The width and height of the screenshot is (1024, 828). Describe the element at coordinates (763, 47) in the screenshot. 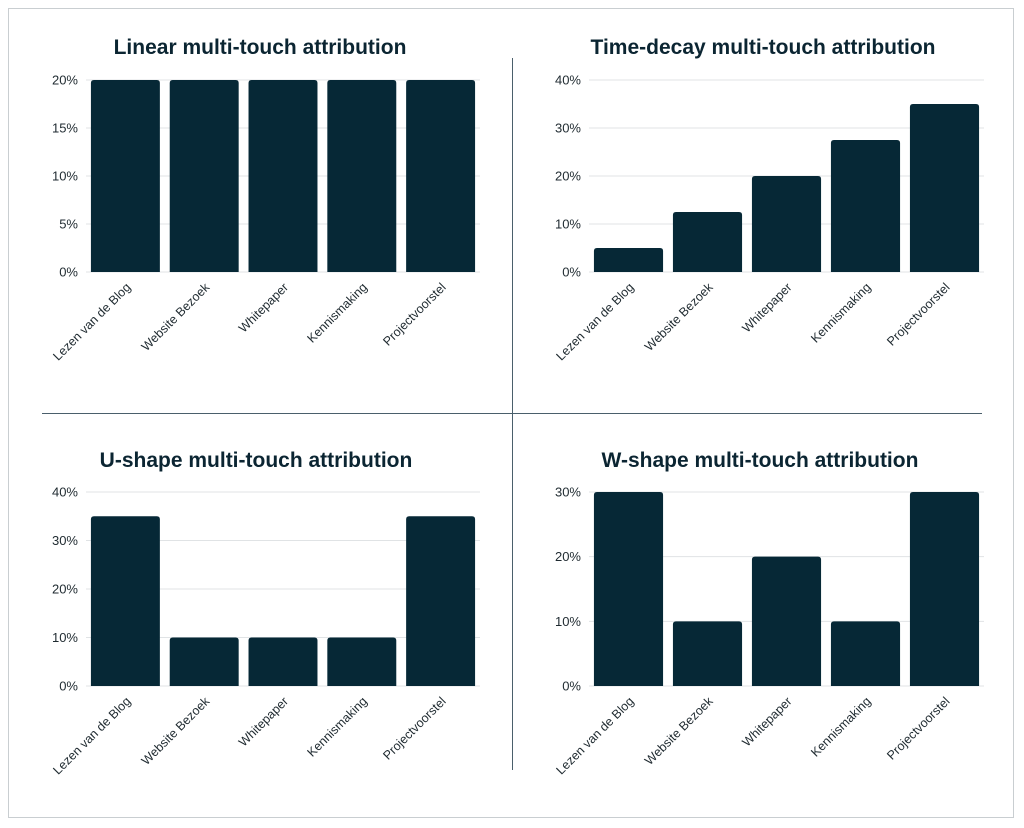

I see `chart-title: Time-decay multi-touch attribution` at that location.